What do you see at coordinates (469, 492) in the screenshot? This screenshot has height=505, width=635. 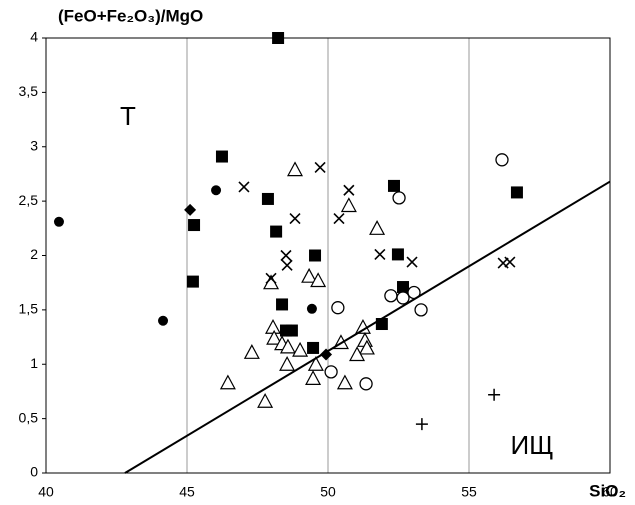 I see `x-tick-label: 55` at bounding box center [469, 492].